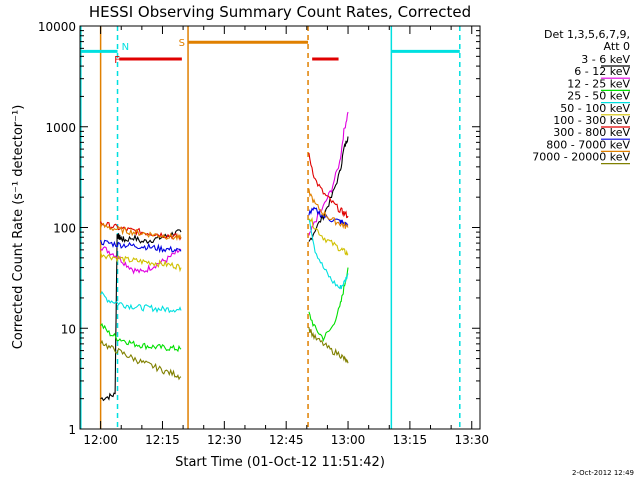  I want to click on y-tick-label: 10, so click(68, 329).